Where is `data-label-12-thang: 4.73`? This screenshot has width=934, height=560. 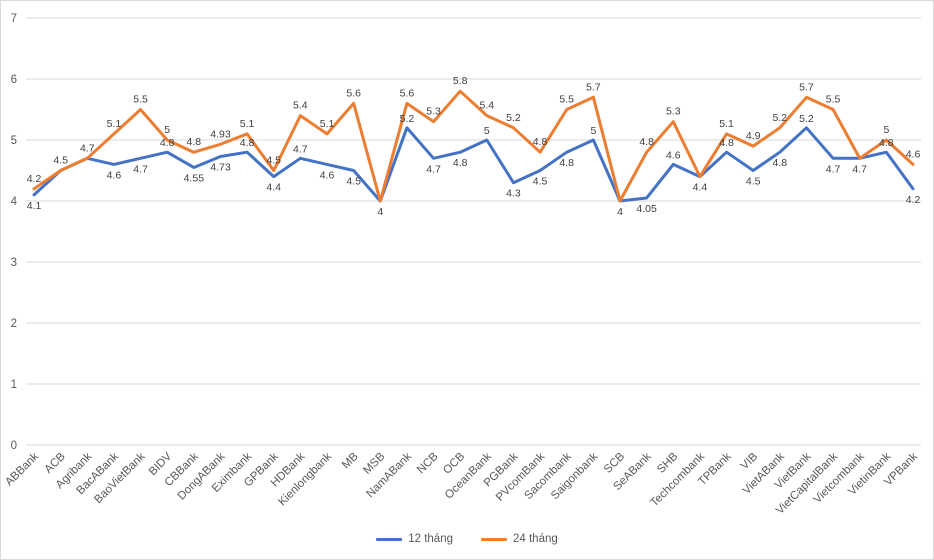
data-label-12-thang: 4.73 is located at coordinates (220, 167).